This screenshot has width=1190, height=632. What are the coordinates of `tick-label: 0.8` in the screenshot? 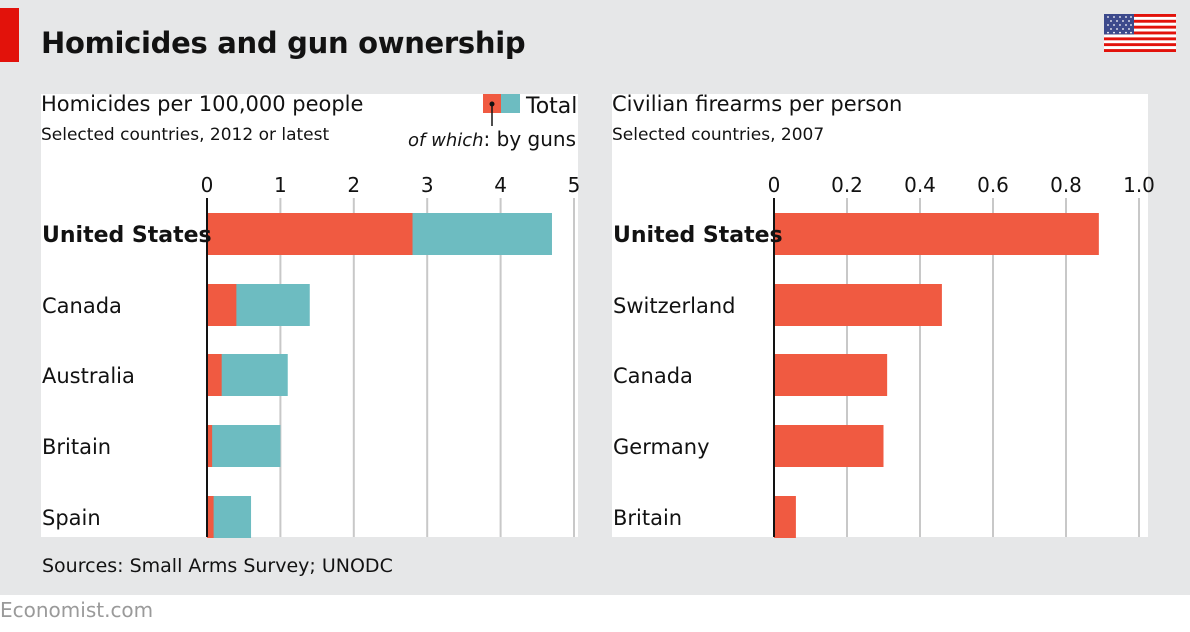 It's located at (1066, 185).